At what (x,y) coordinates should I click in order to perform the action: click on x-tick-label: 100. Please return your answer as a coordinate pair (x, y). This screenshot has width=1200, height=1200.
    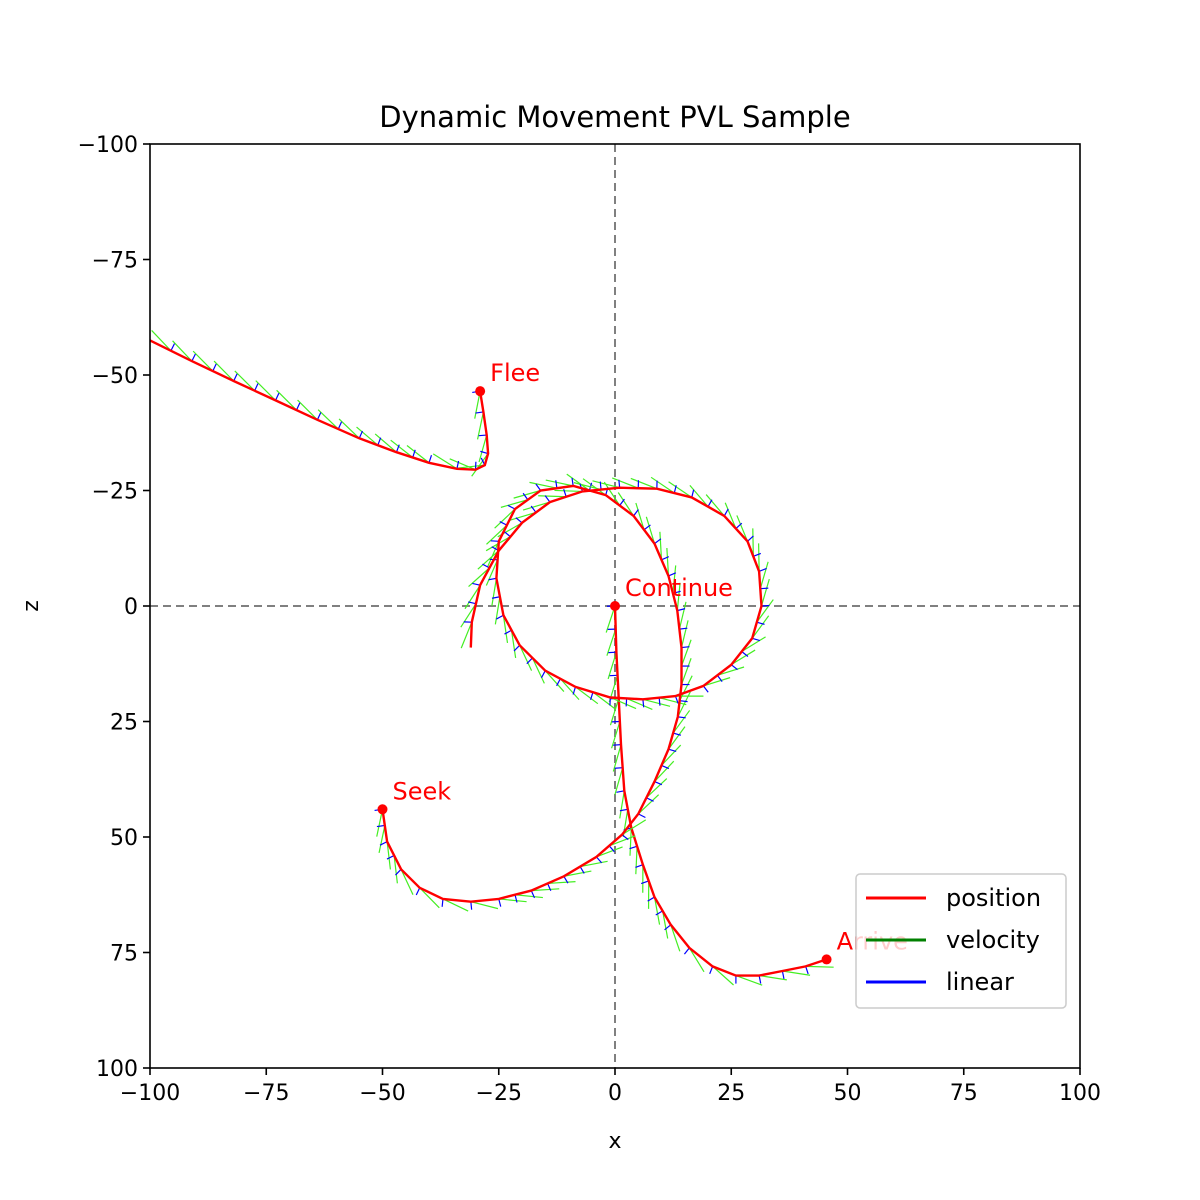
    Looking at the image, I should click on (1080, 1093).